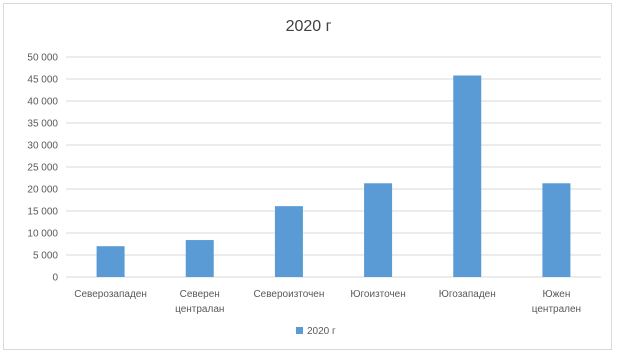  Describe the element at coordinates (42, 234) in the screenshot. I see `y-tick-label: 10 000` at that location.